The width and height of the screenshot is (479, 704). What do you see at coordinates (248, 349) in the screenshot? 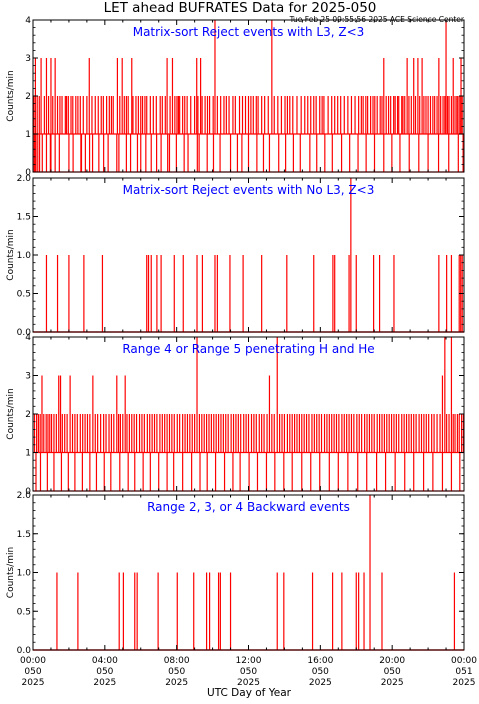
I see `panel-title: Range 4 or Range 5 penetrating H and He` at bounding box center [248, 349].